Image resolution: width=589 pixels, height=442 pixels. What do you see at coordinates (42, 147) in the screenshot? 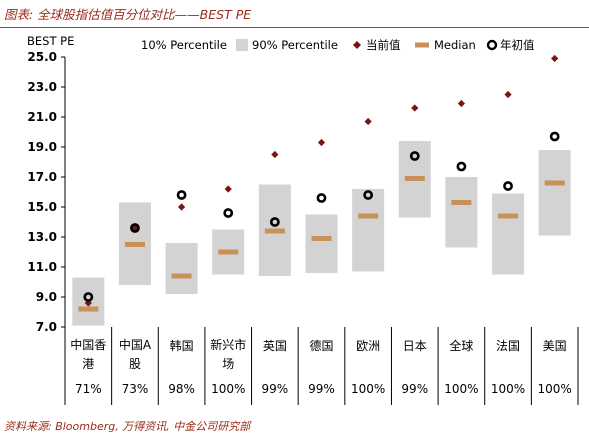
I see `y-tick-label: 19.0` at bounding box center [42, 147].